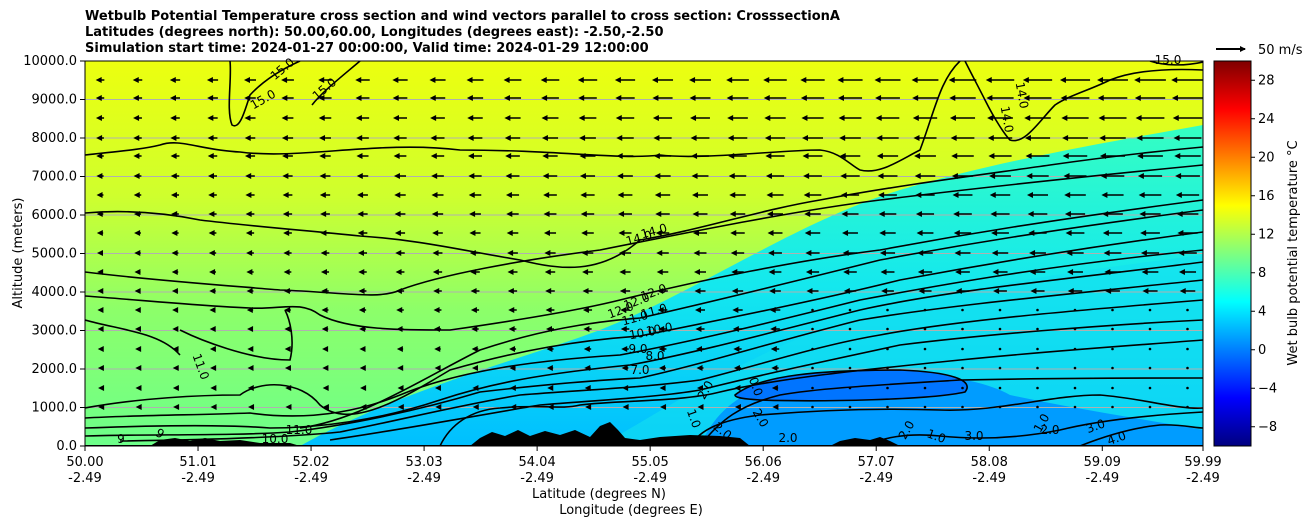  I want to click on colorbar-tick-label: 28, so click(1266, 80).